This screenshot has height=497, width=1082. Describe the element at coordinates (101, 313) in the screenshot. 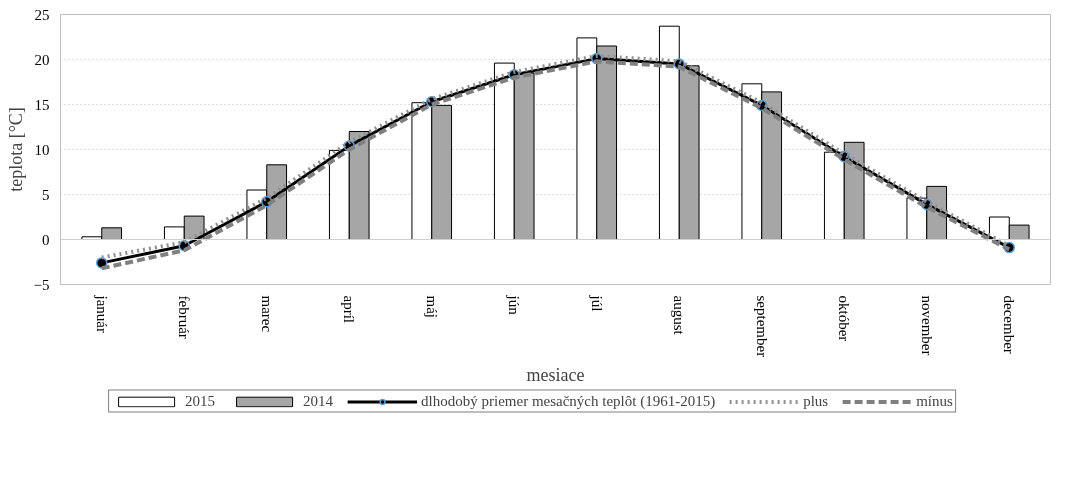

I see `x-tick-label: január` at that location.